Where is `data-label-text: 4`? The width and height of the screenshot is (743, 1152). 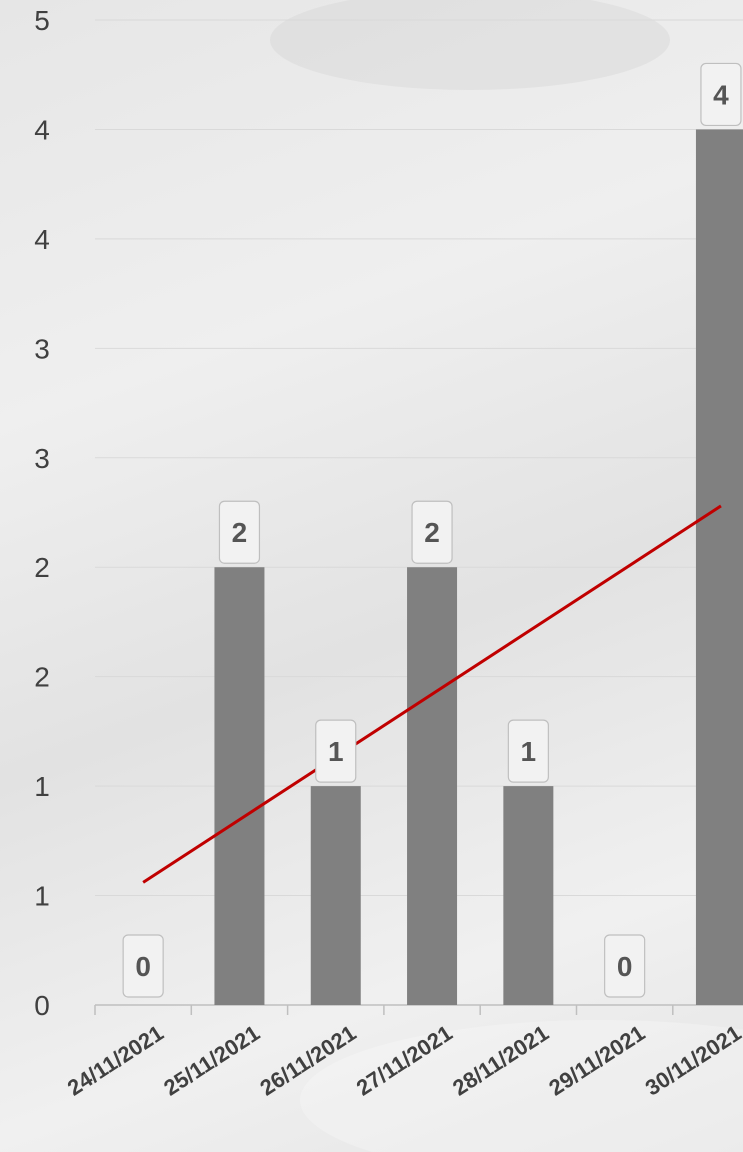
data-label-text: 4 is located at coordinates (721, 94).